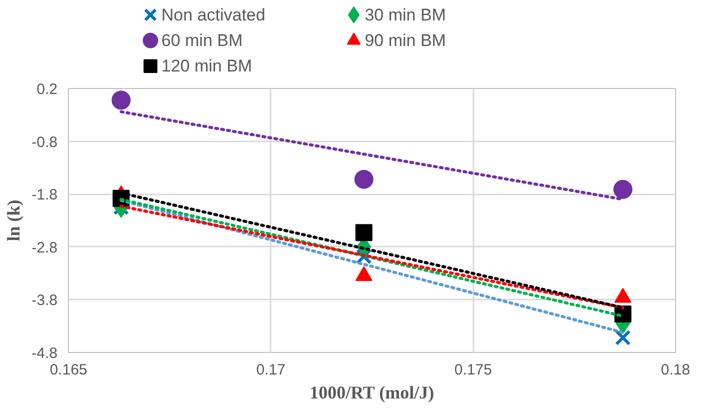  I want to click on legend-label: 120 min BM, so click(206, 66).